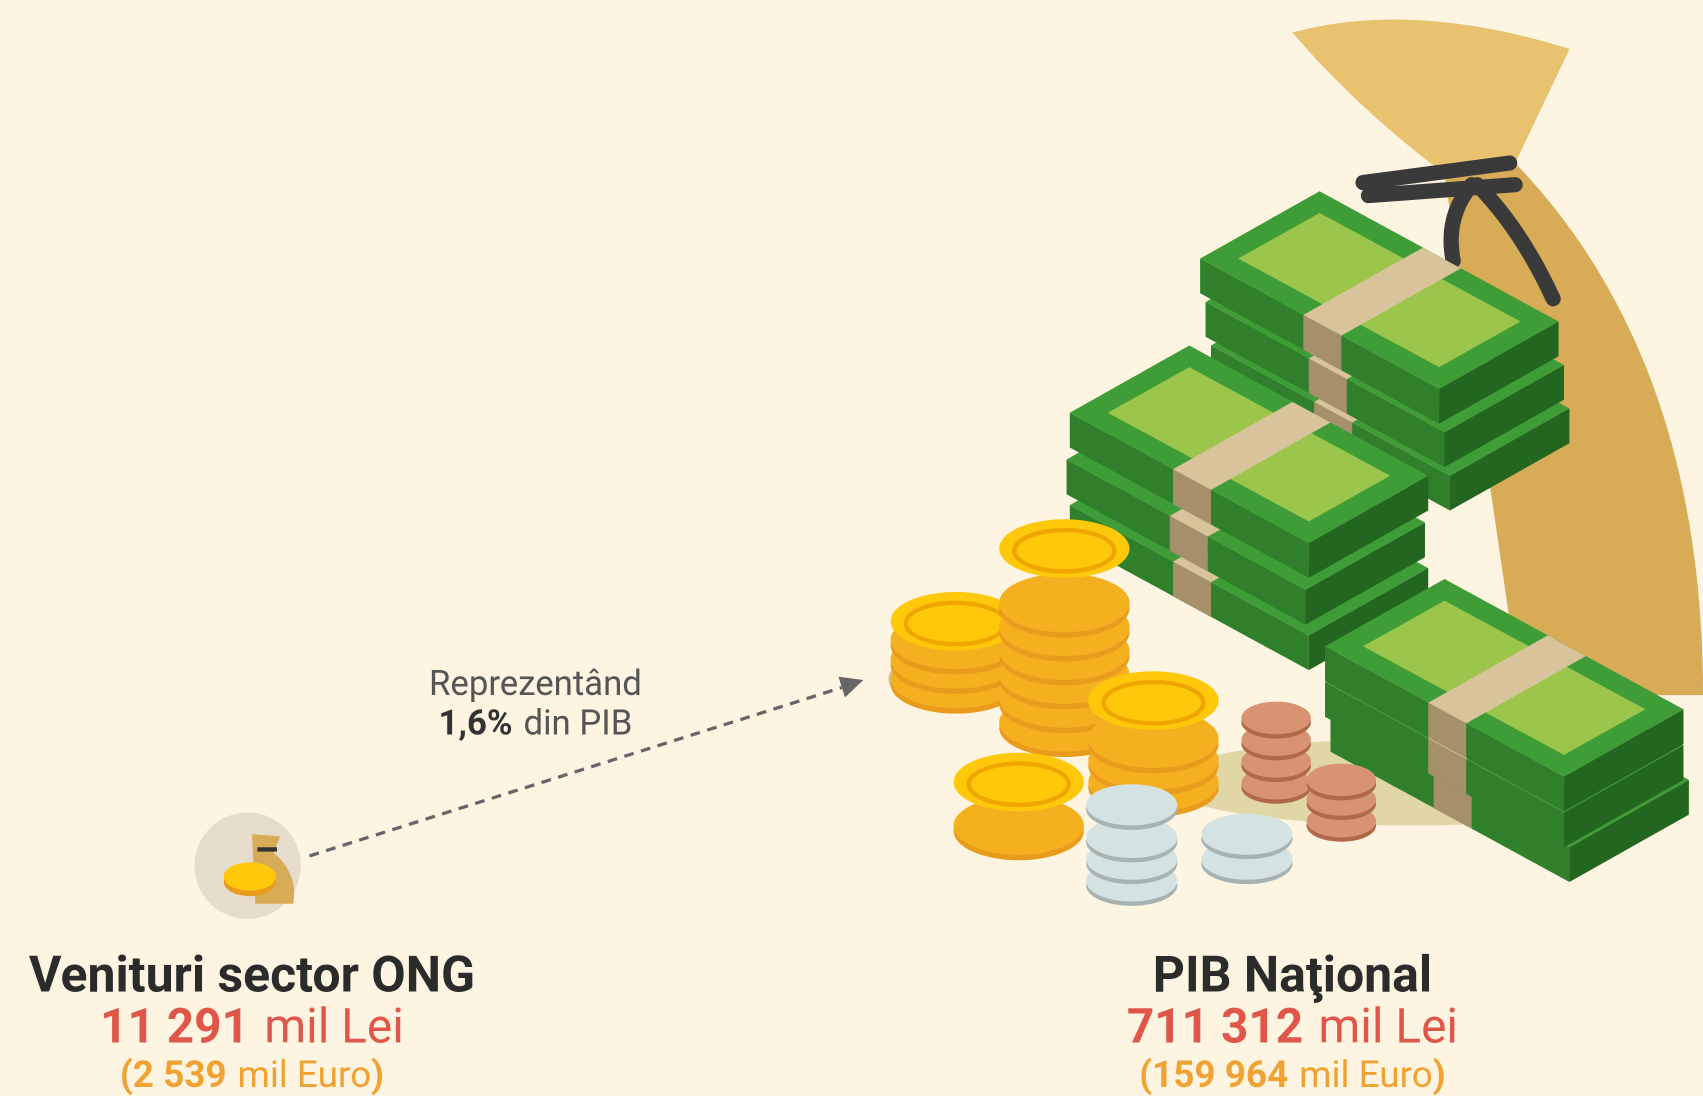 The image size is (1703, 1096). I want to click on right-value-line: 711 312 mil Lei, so click(1292, 1027).